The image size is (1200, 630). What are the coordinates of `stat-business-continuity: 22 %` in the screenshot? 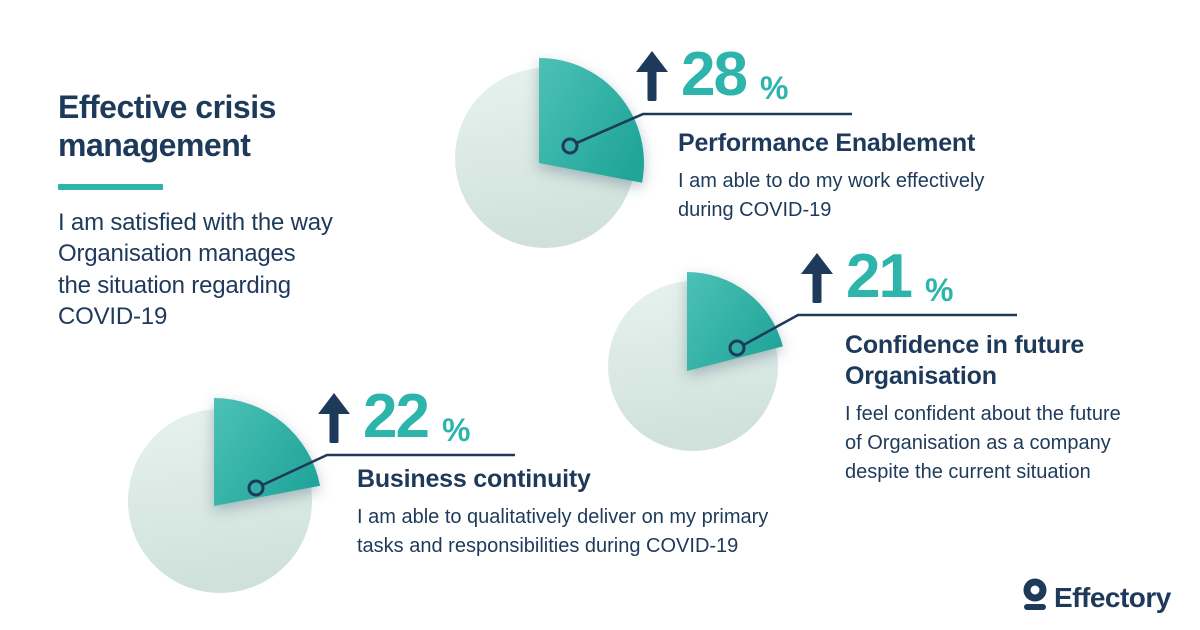 It's located at (394, 416).